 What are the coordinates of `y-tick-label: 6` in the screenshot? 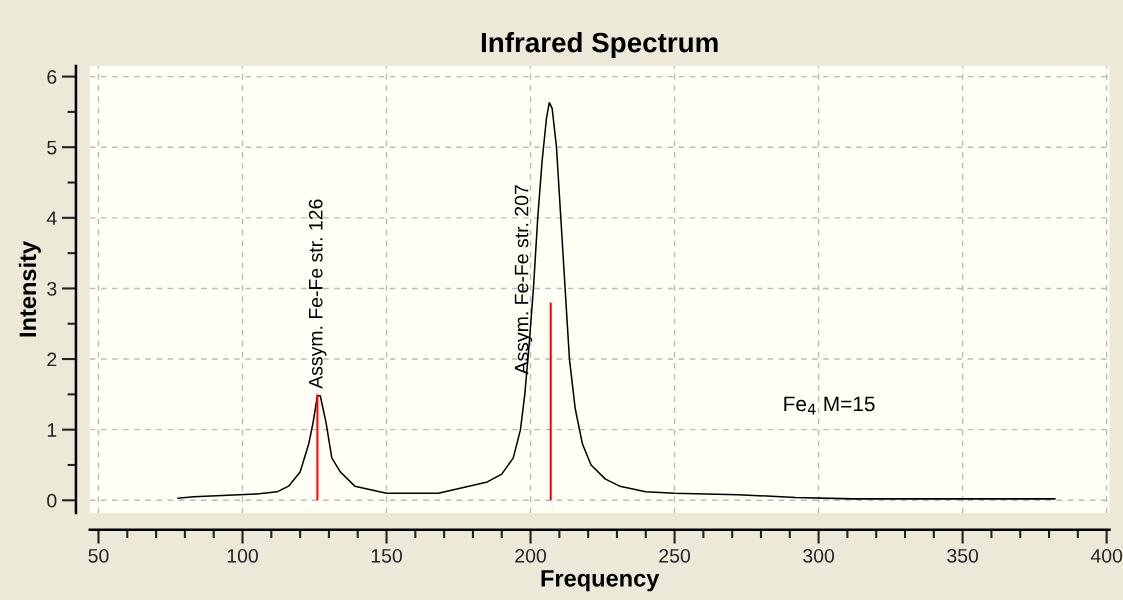 It's located at (52, 77).